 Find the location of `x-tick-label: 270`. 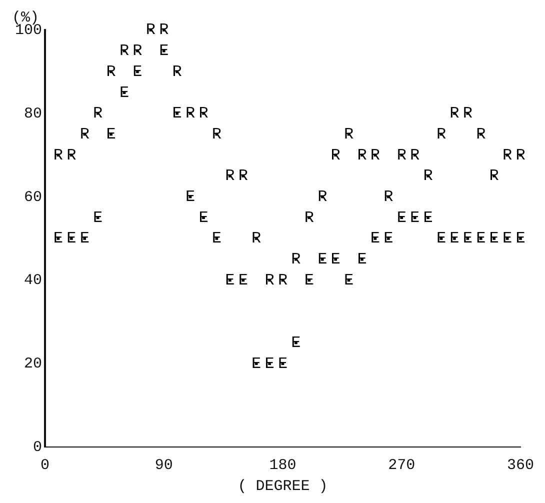

x-tick-label: 270 is located at coordinates (402, 465).